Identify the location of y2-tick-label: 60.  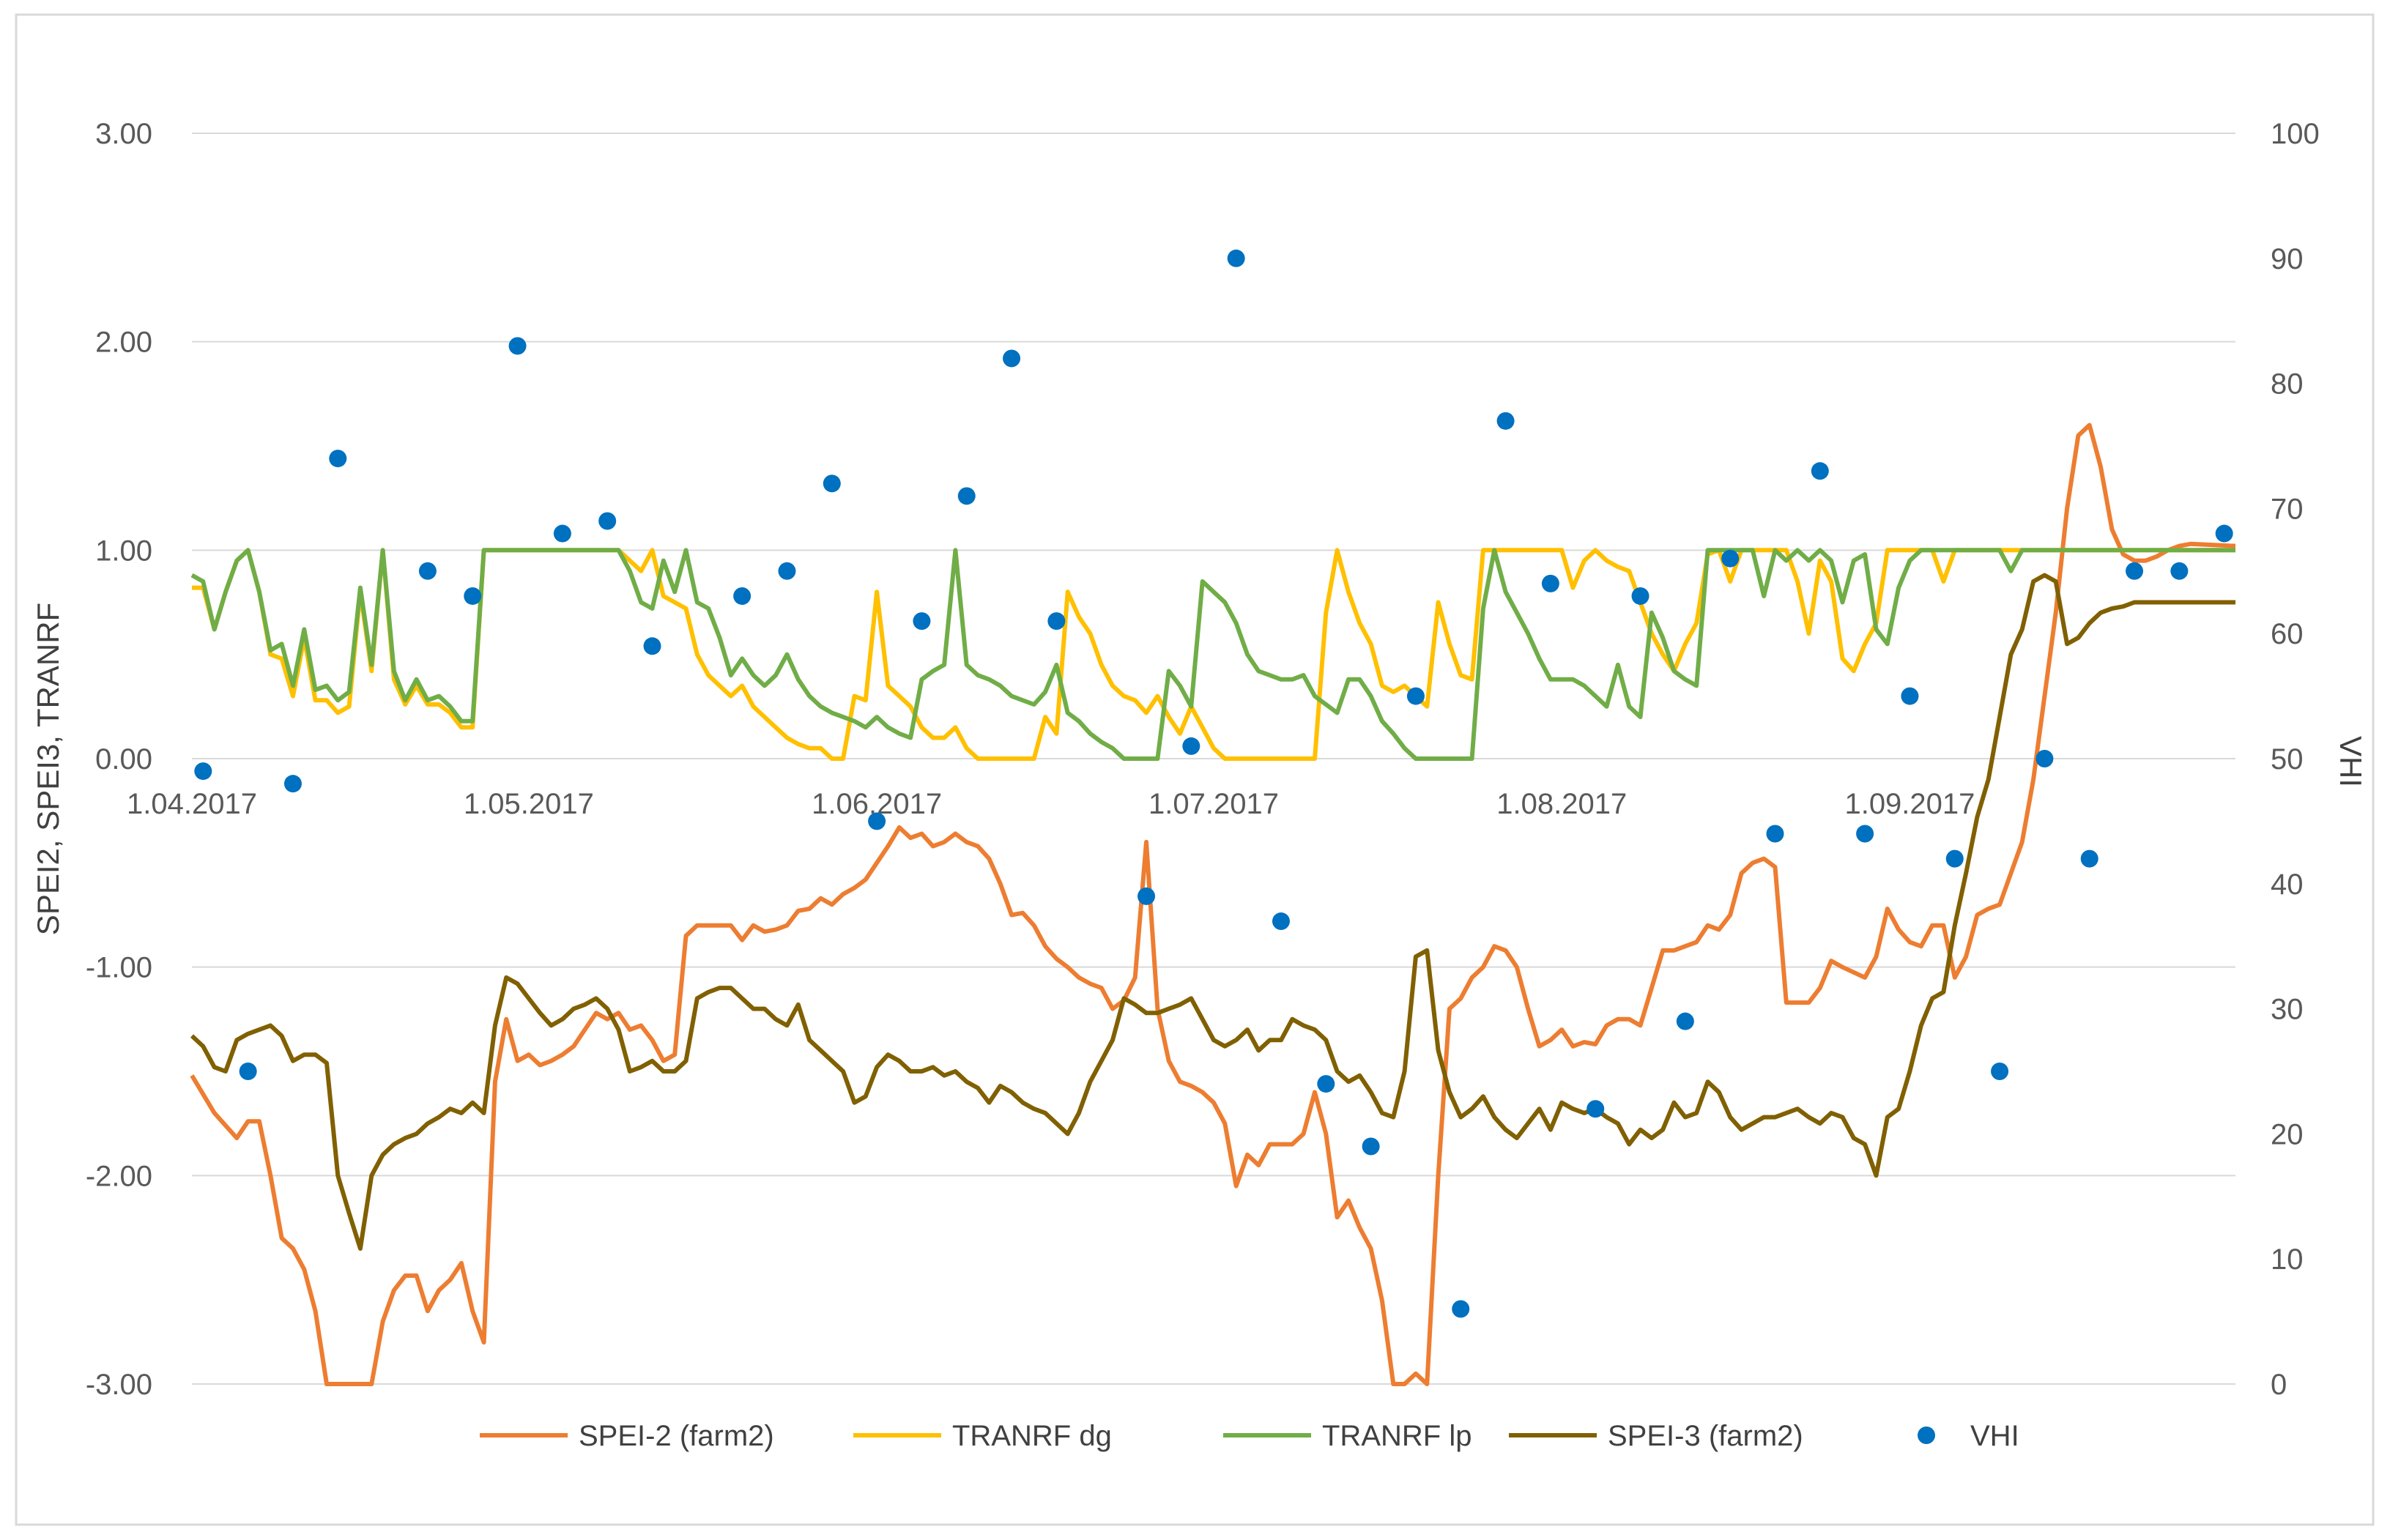
(2287, 634).